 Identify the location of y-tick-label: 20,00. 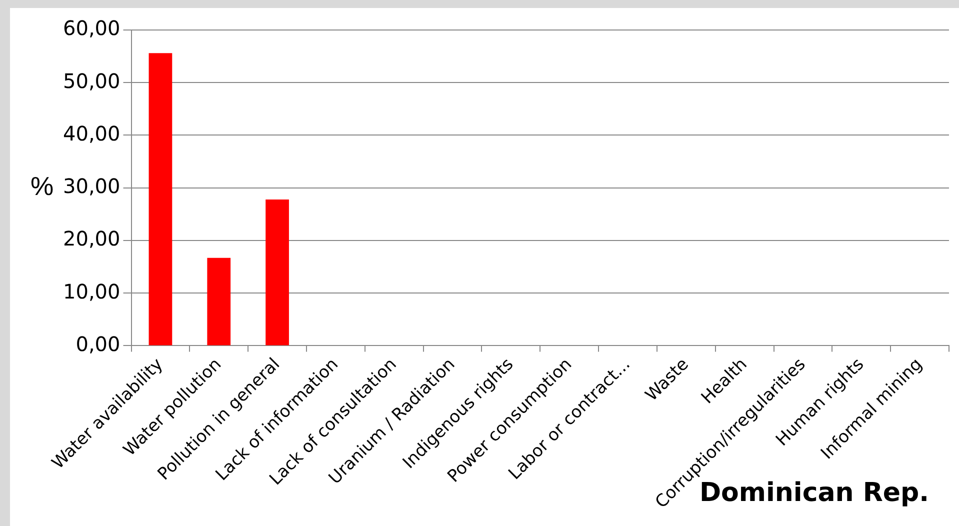
(91, 238).